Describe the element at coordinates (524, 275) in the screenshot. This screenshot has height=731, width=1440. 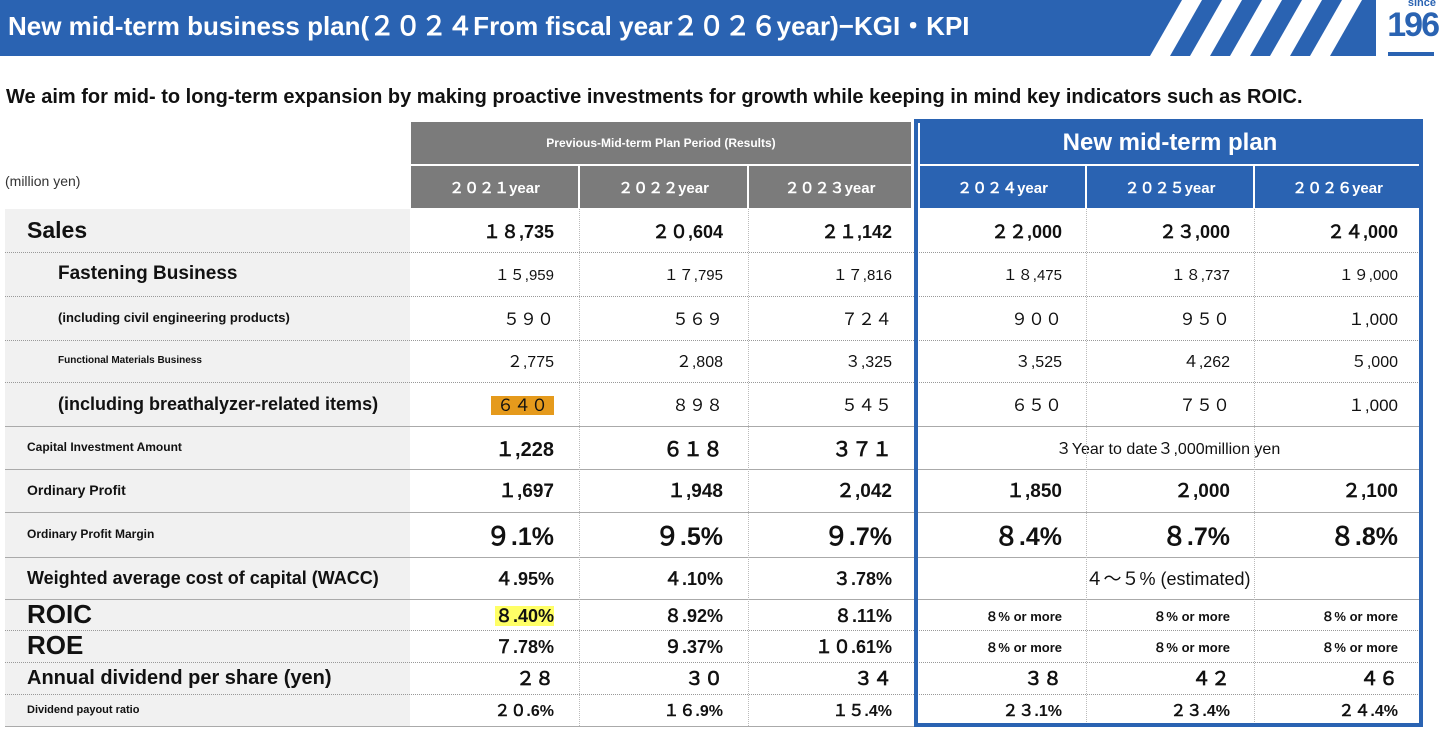
I see `cell-2021: １５,959` at that location.